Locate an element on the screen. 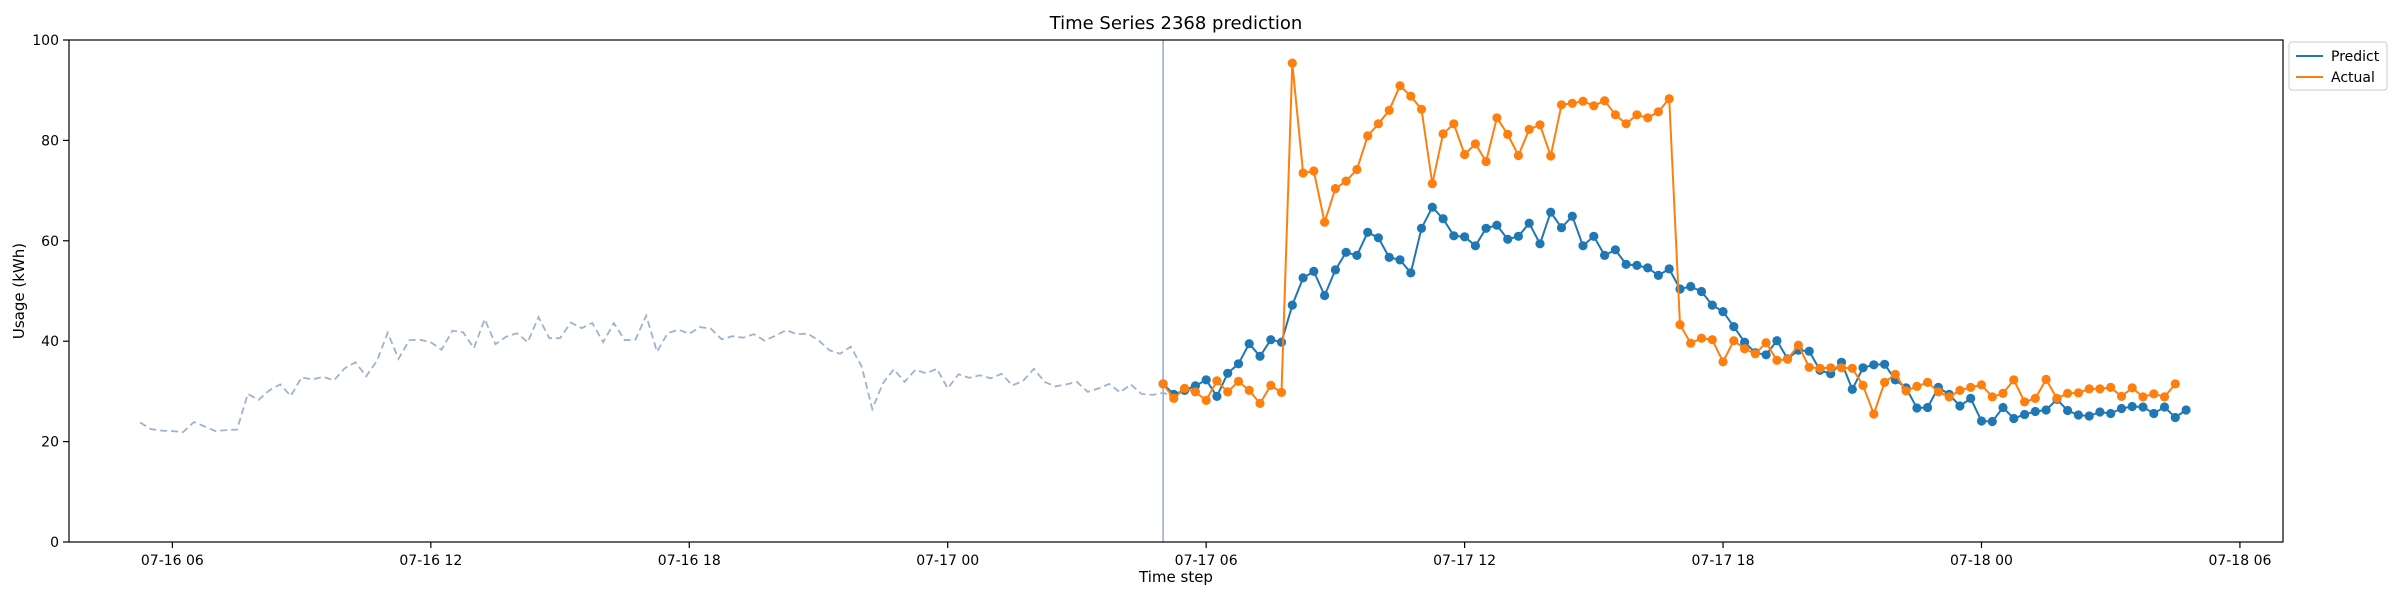 The width and height of the screenshot is (2400, 600). y-tick-label: 0 is located at coordinates (54, 543).